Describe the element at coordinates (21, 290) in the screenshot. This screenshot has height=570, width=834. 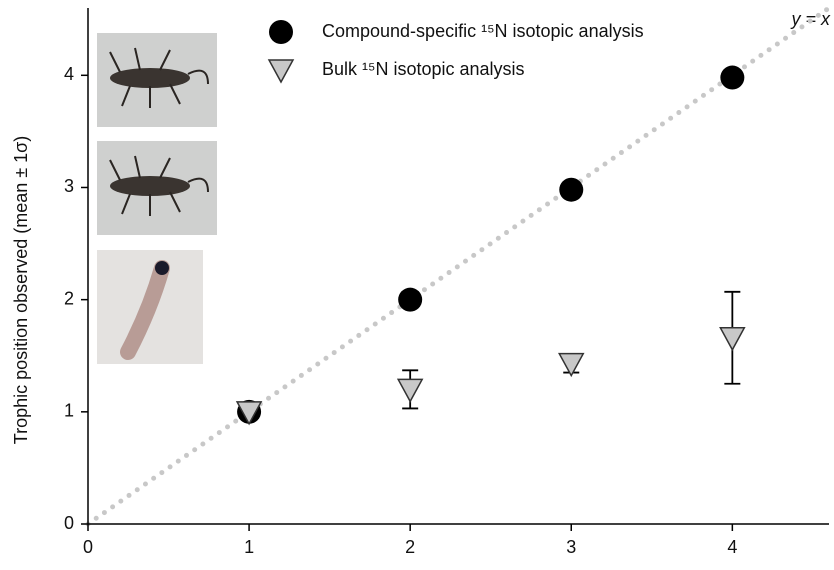
I see `y-axis-label: Trophic position observed (mean ± 1σ)` at that location.